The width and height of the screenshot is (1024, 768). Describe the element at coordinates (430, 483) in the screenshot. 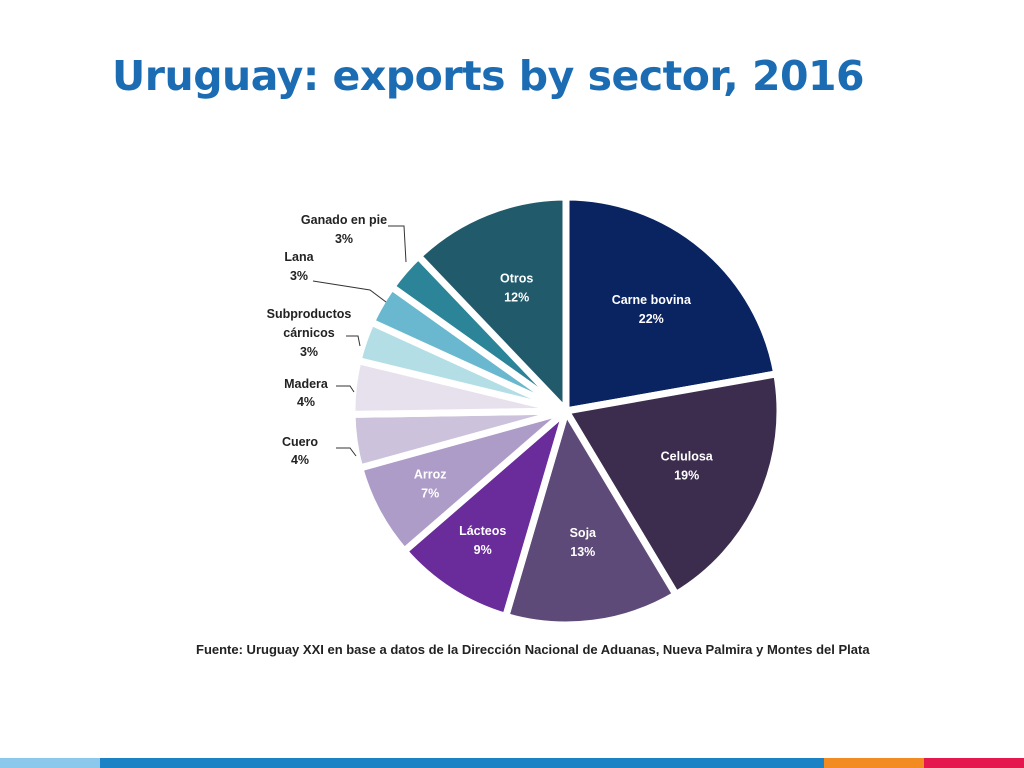

I see `slice-label-arroz: Arroz 7%` at that location.